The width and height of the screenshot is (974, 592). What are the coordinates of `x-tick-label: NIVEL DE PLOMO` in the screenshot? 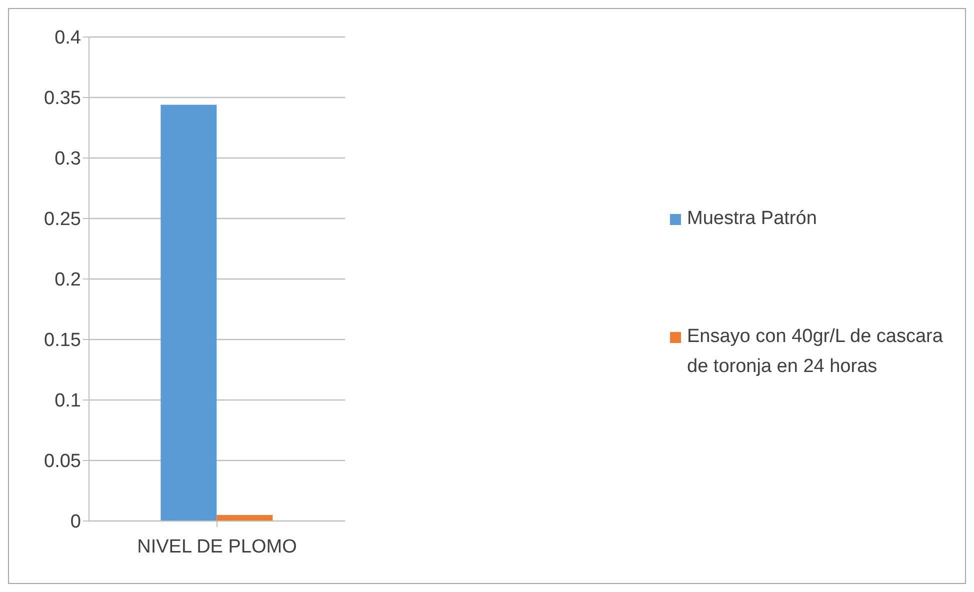 It's located at (217, 547).